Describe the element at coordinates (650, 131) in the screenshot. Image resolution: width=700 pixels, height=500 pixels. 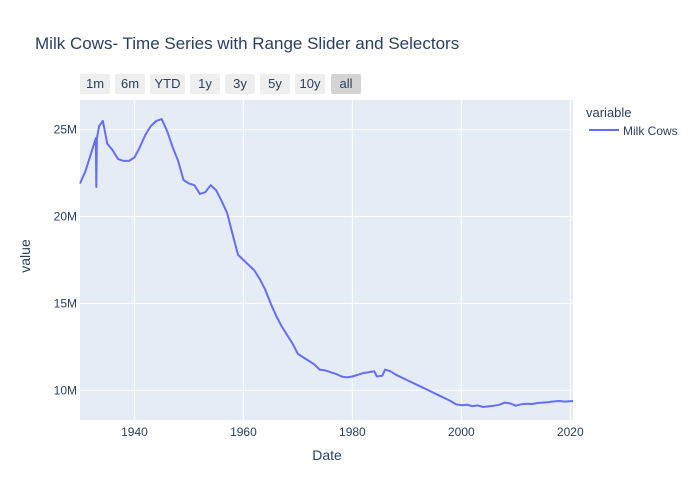
I see `legend-item-milk-cows: Milk Cows` at that location.